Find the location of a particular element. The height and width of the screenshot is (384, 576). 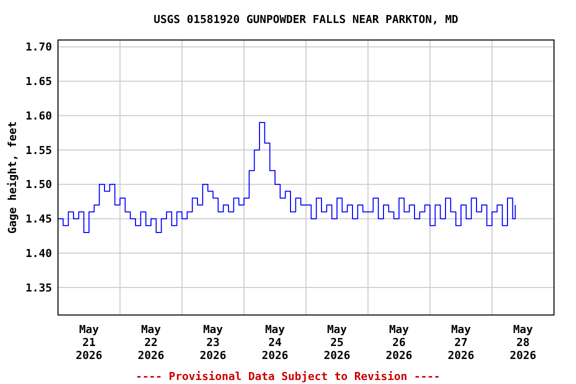

y-tick-label: 1.35 is located at coordinates (39, 287).